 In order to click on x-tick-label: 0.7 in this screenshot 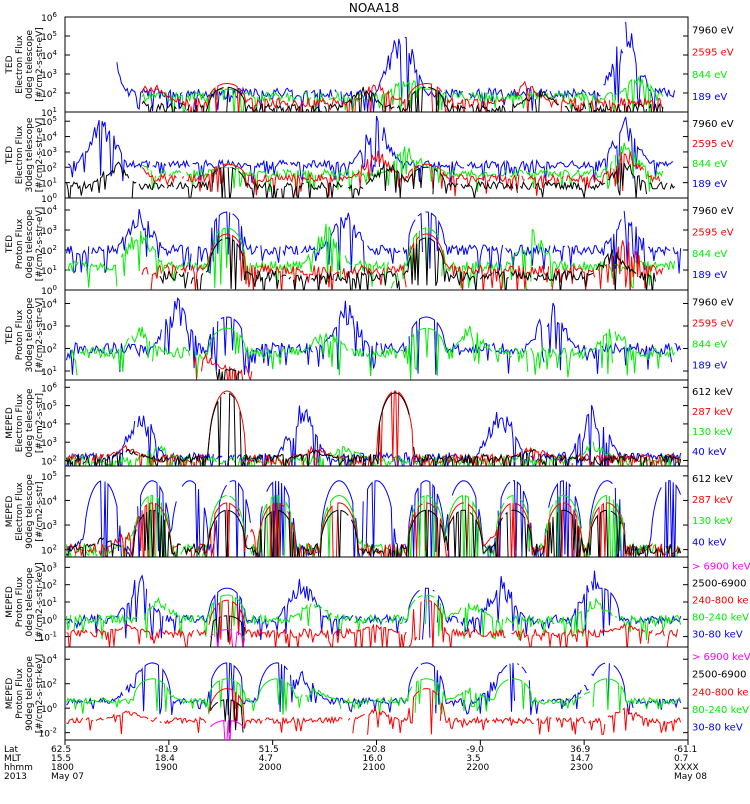, I will do `click(681, 759)`.